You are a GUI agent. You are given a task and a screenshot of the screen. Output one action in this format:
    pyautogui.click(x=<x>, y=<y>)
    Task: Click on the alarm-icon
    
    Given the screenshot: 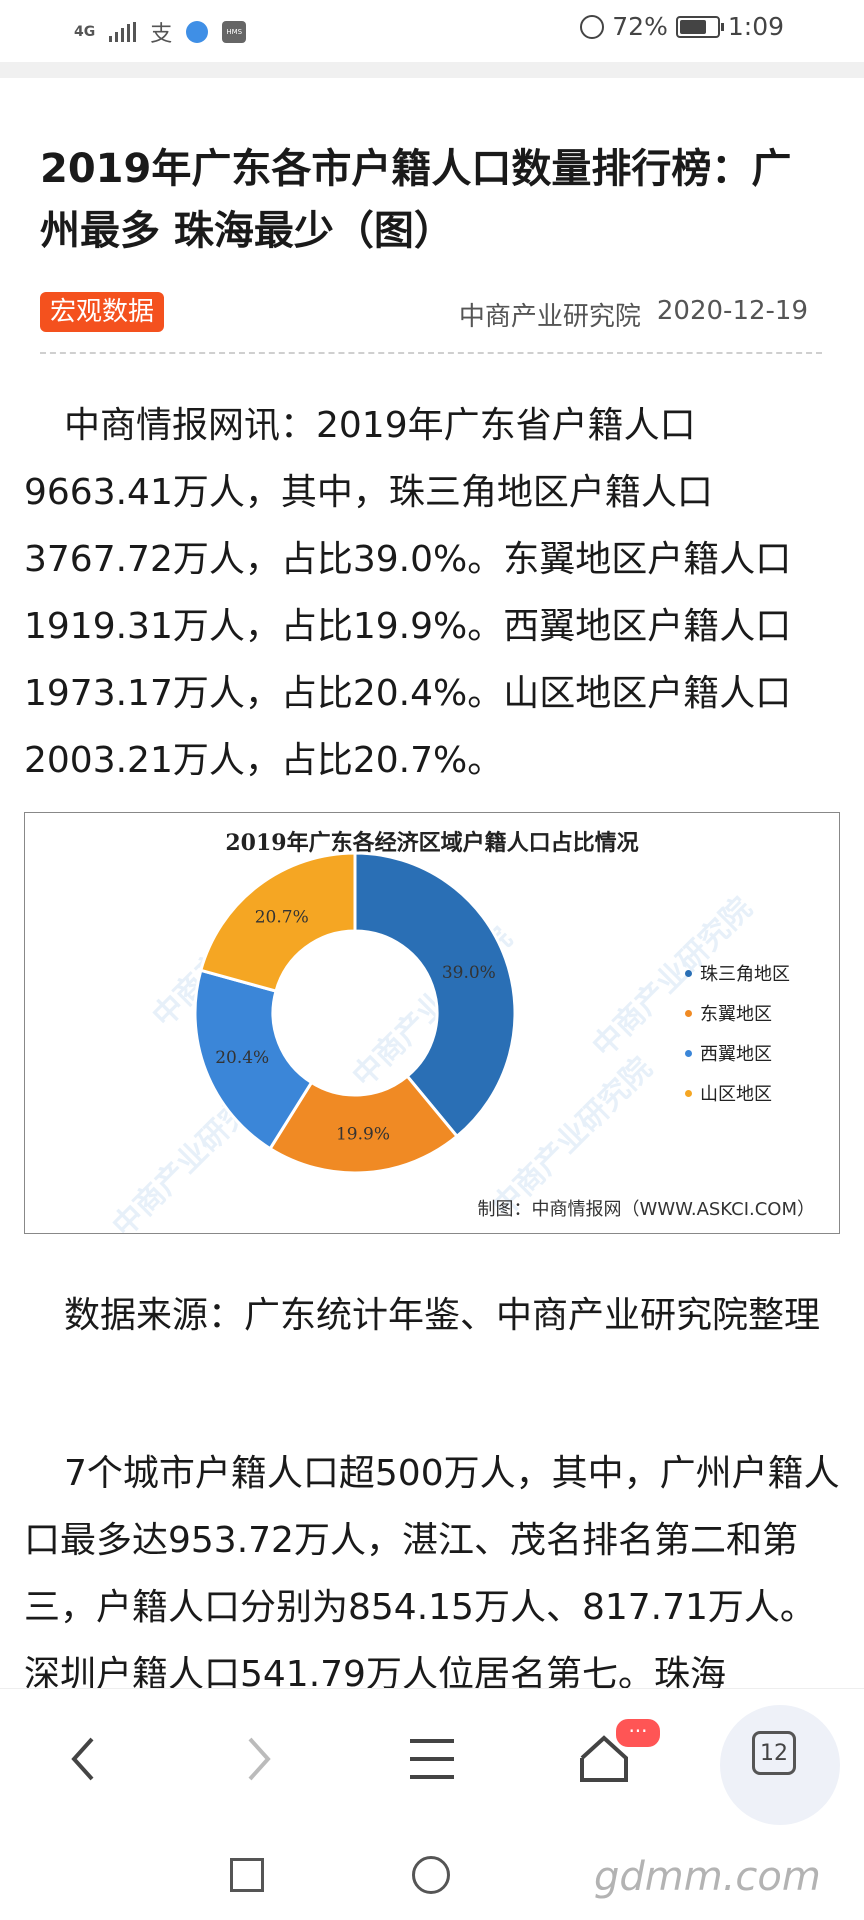 What is the action you would take?
    pyautogui.click(x=592, y=26)
    